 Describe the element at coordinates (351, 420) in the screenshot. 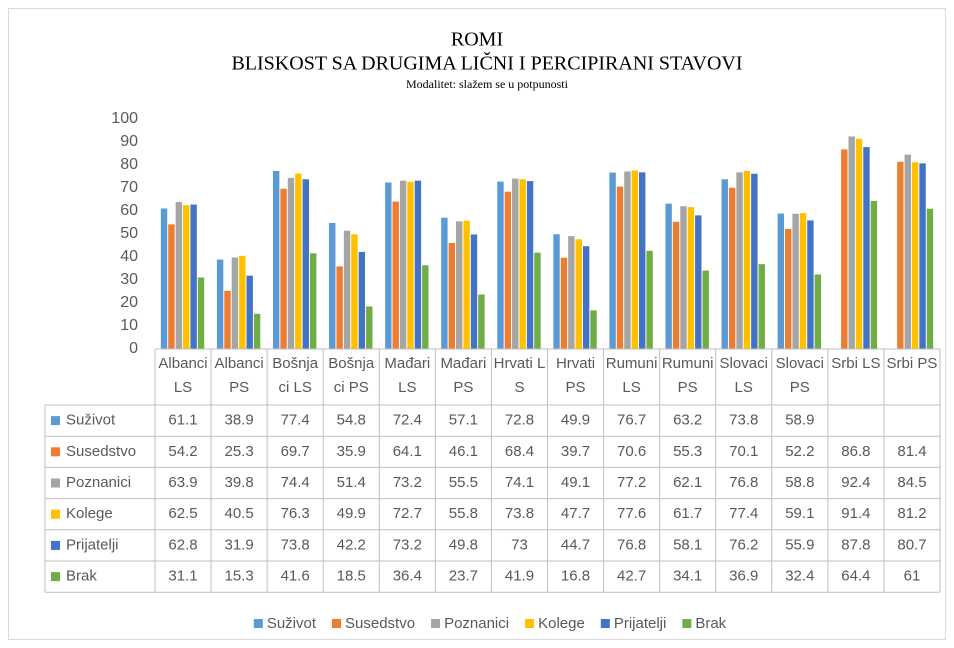

I see `table-value: 54.8` at that location.